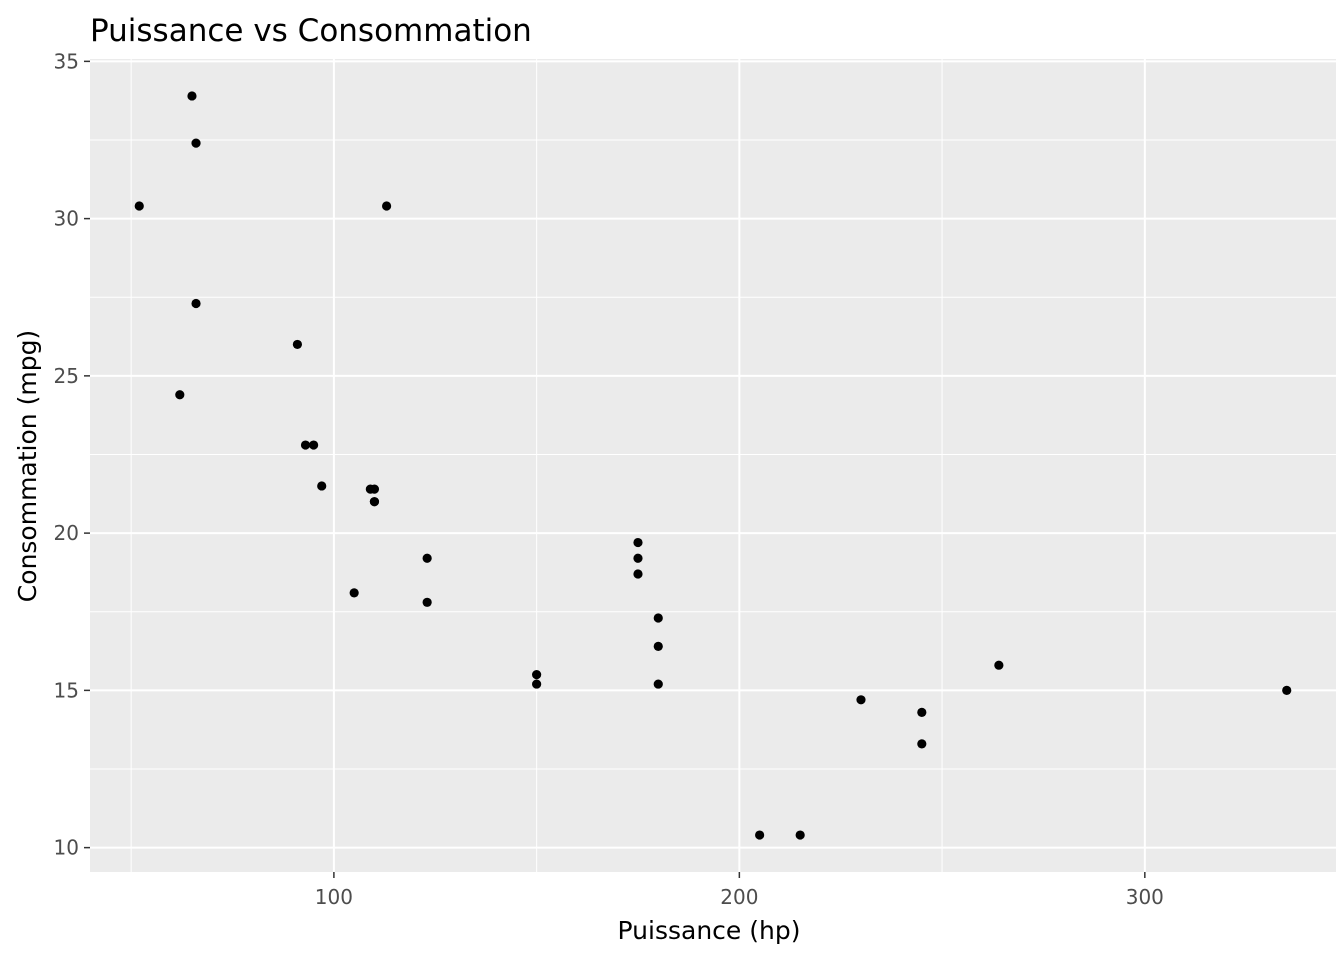 Image resolution: width=1344 pixels, height=960 pixels. Describe the element at coordinates (66, 690) in the screenshot. I see `y-tick-label: 15` at that location.